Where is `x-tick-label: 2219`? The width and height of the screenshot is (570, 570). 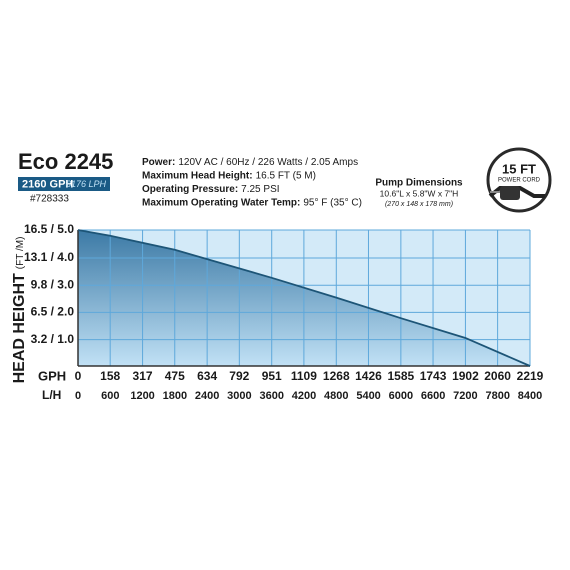 x-tick-label: 2219 is located at coordinates (530, 376).